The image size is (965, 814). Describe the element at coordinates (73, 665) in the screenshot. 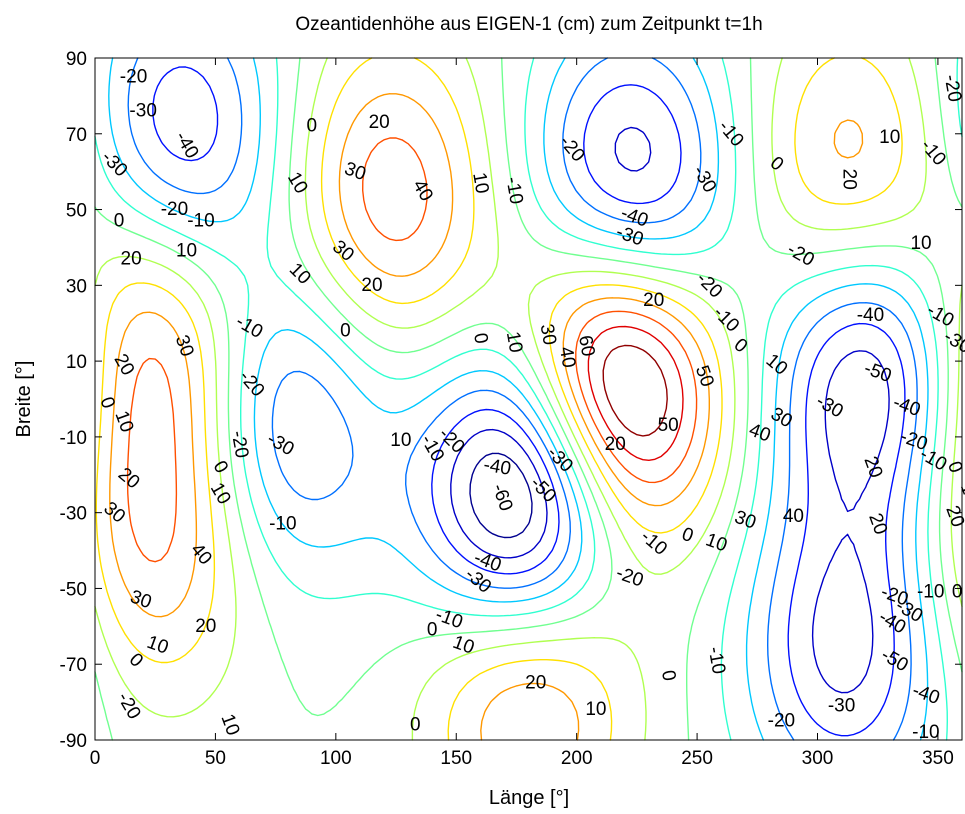

I see `y-tick-label: -70` at that location.